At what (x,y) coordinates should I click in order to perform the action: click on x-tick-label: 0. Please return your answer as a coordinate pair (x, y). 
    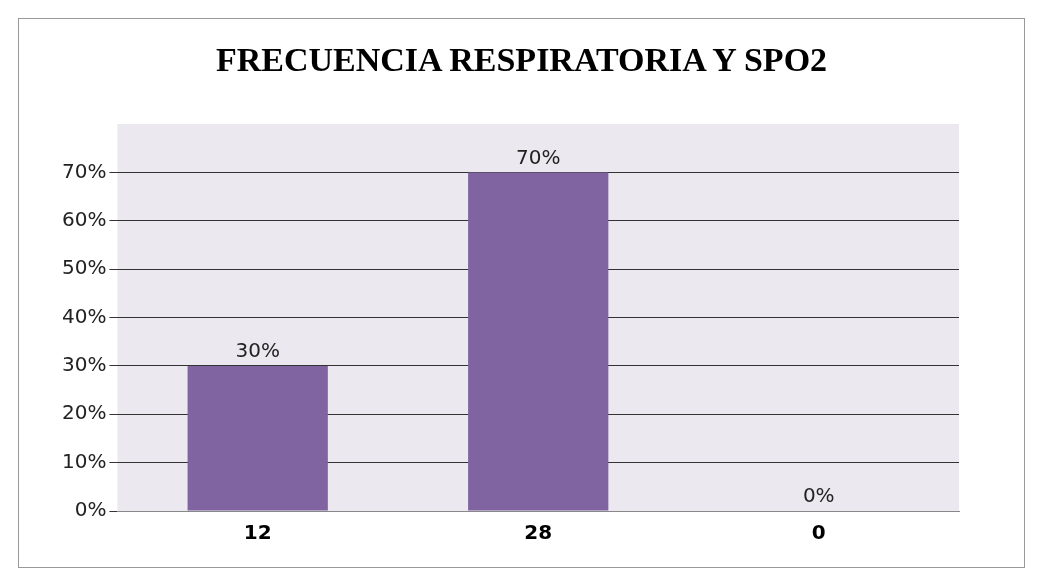
    Looking at the image, I should click on (818, 532).